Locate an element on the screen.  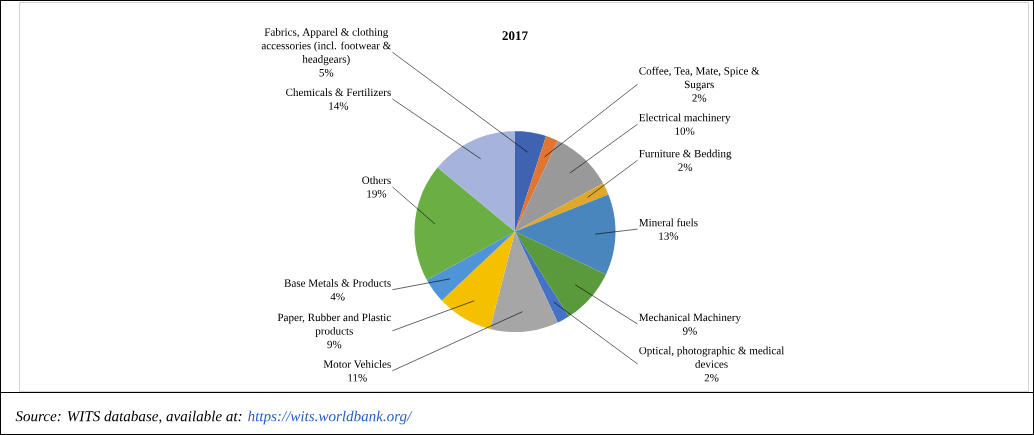
slice-label: Electrical machinery is located at coordinates (685, 118).